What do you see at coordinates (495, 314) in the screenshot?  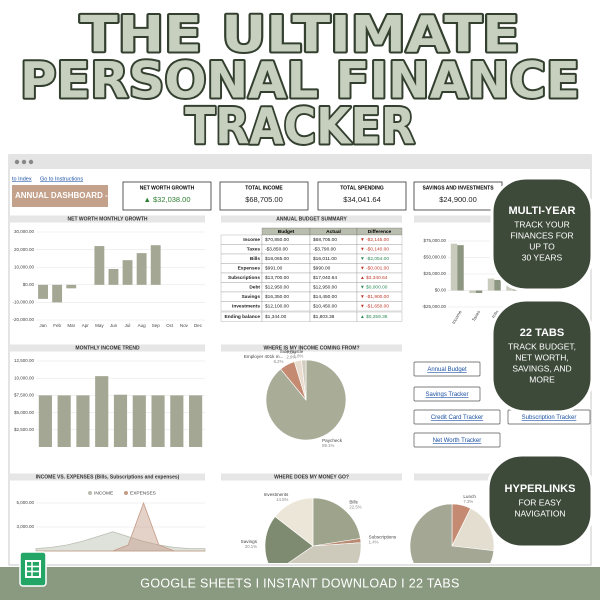 I see `x-tick-label: Bills` at bounding box center [495, 314].